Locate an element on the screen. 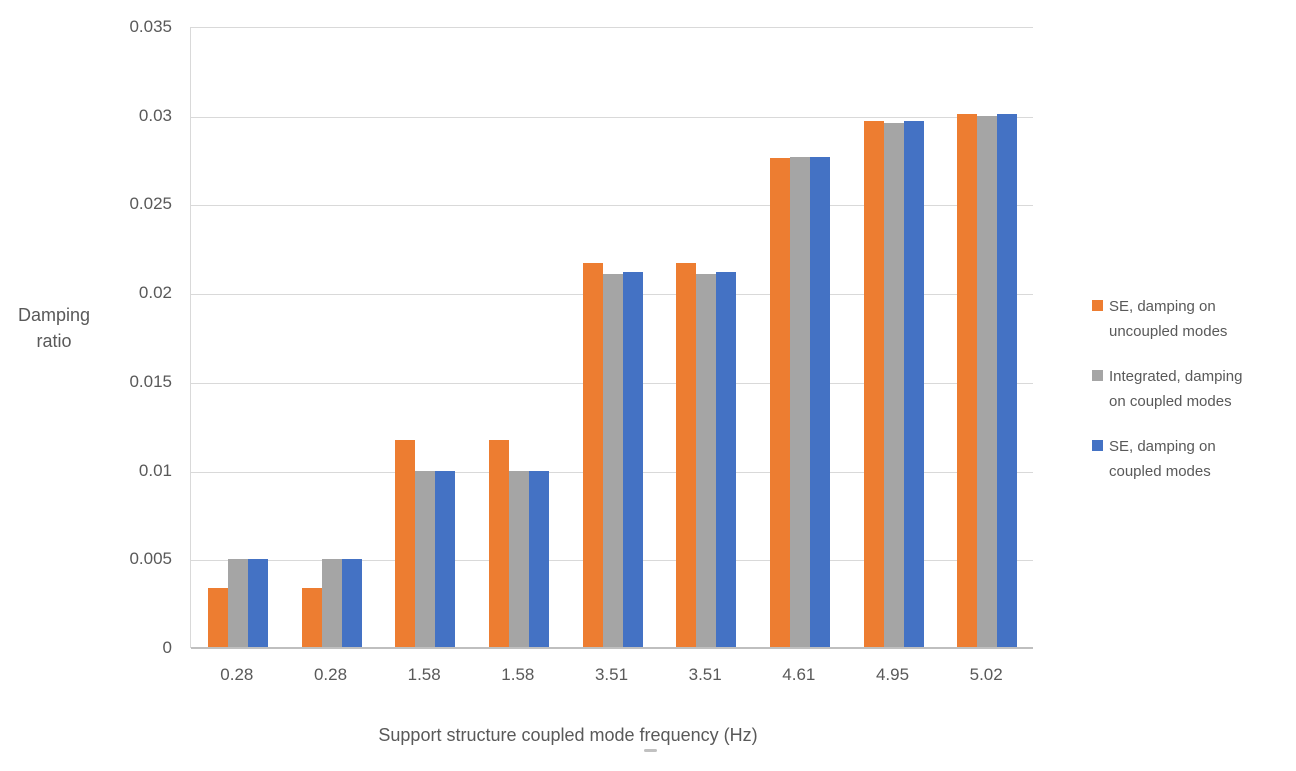  bar-integrated-damping-on-coupled-modes-5.02 is located at coordinates (987, 381).